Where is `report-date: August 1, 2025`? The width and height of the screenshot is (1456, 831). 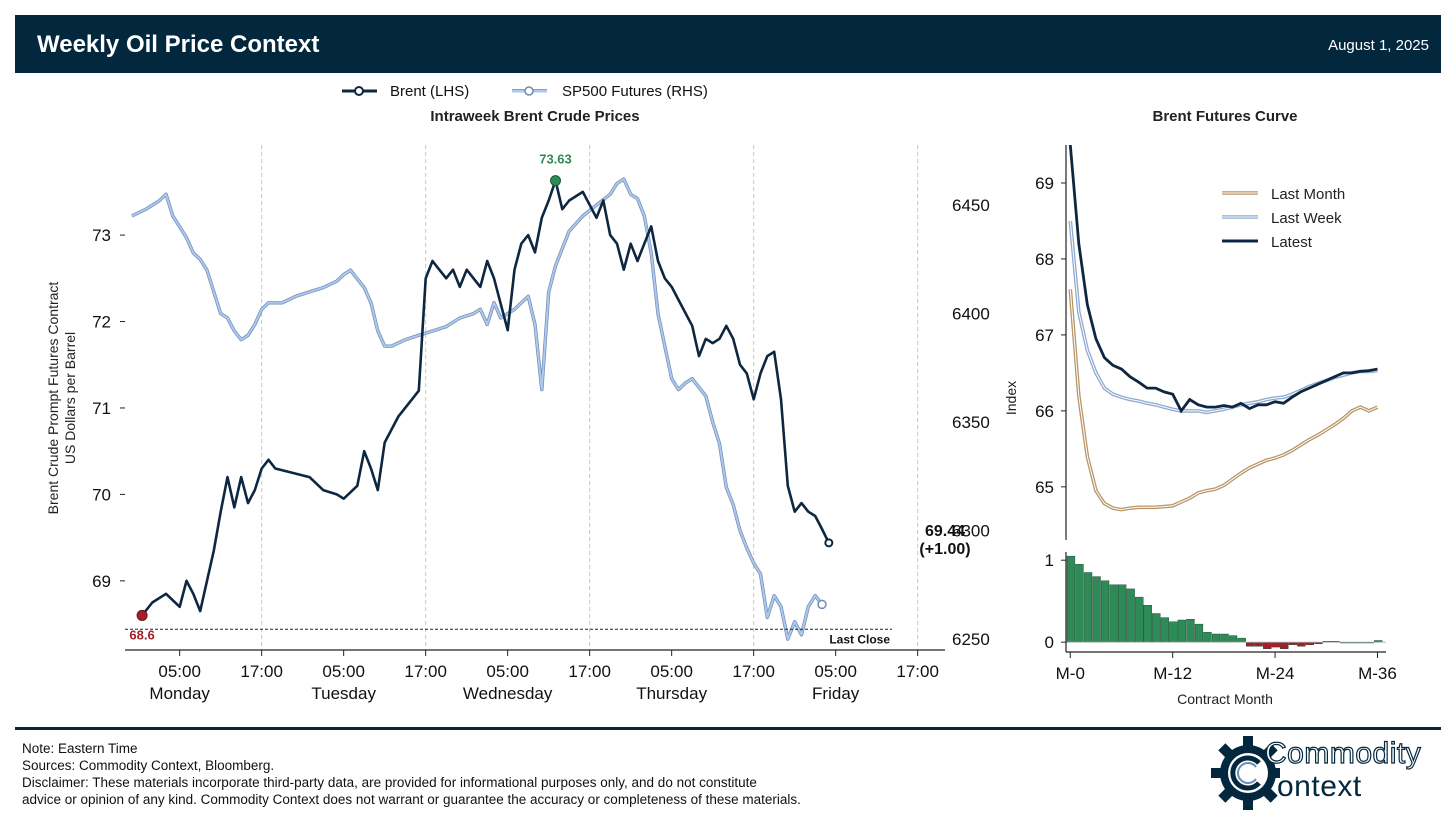
report-date: August 1, 2025 is located at coordinates (1378, 45).